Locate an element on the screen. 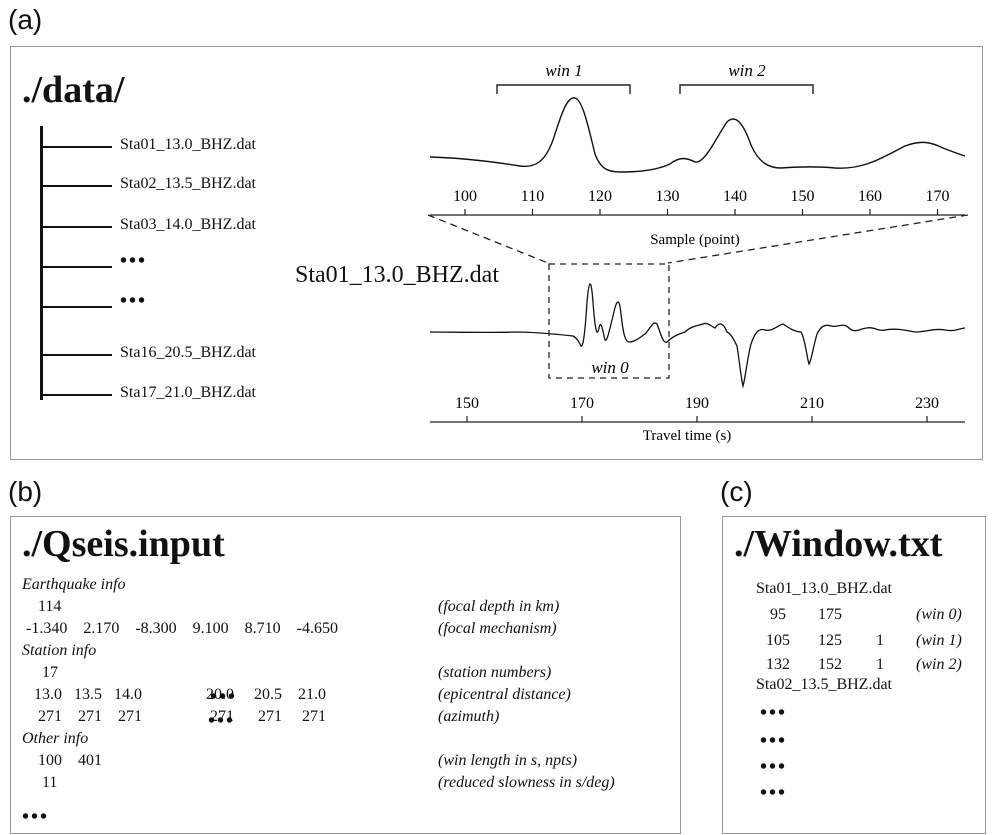  window-dots-4: ••• is located at coordinates (774, 793).